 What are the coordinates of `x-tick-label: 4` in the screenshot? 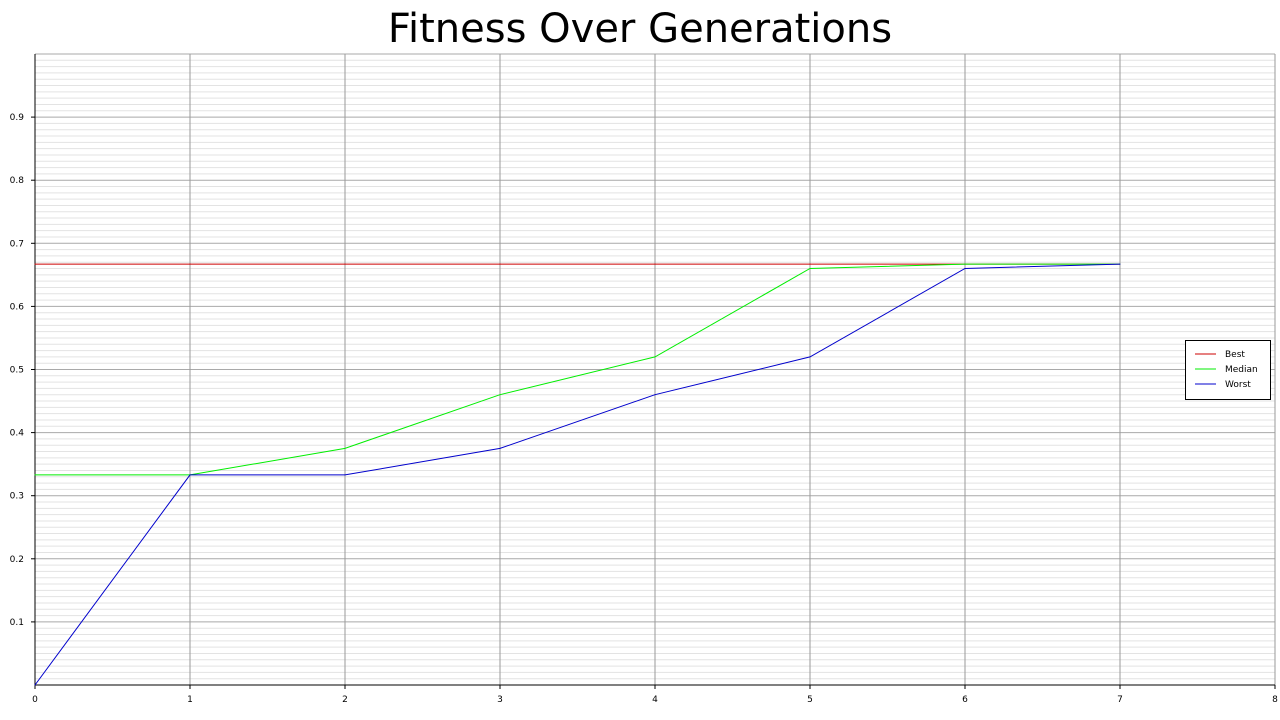 It's located at (655, 700).